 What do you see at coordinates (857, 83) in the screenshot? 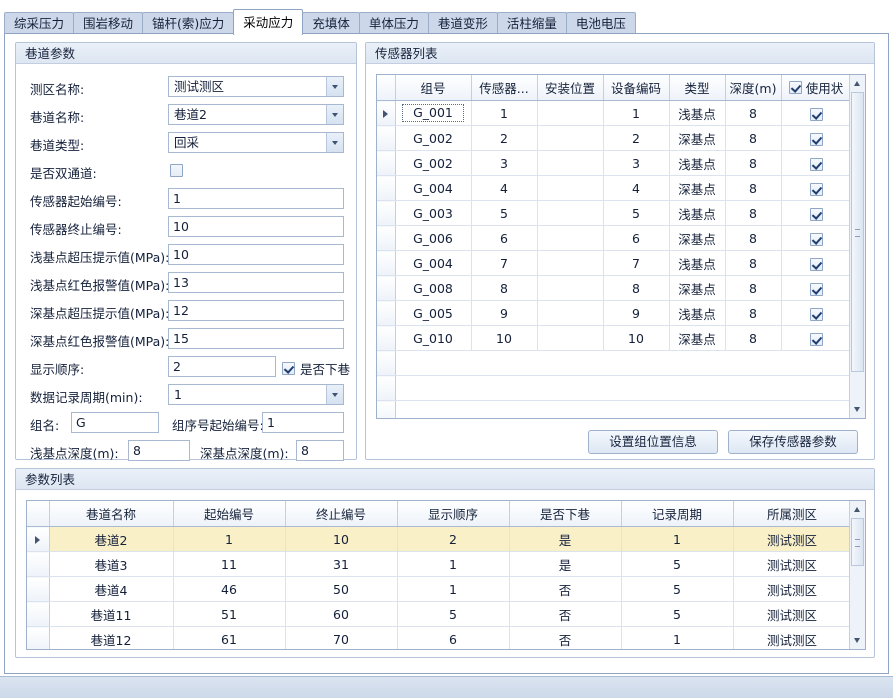
I see `scroll-up-icon` at bounding box center [857, 83].